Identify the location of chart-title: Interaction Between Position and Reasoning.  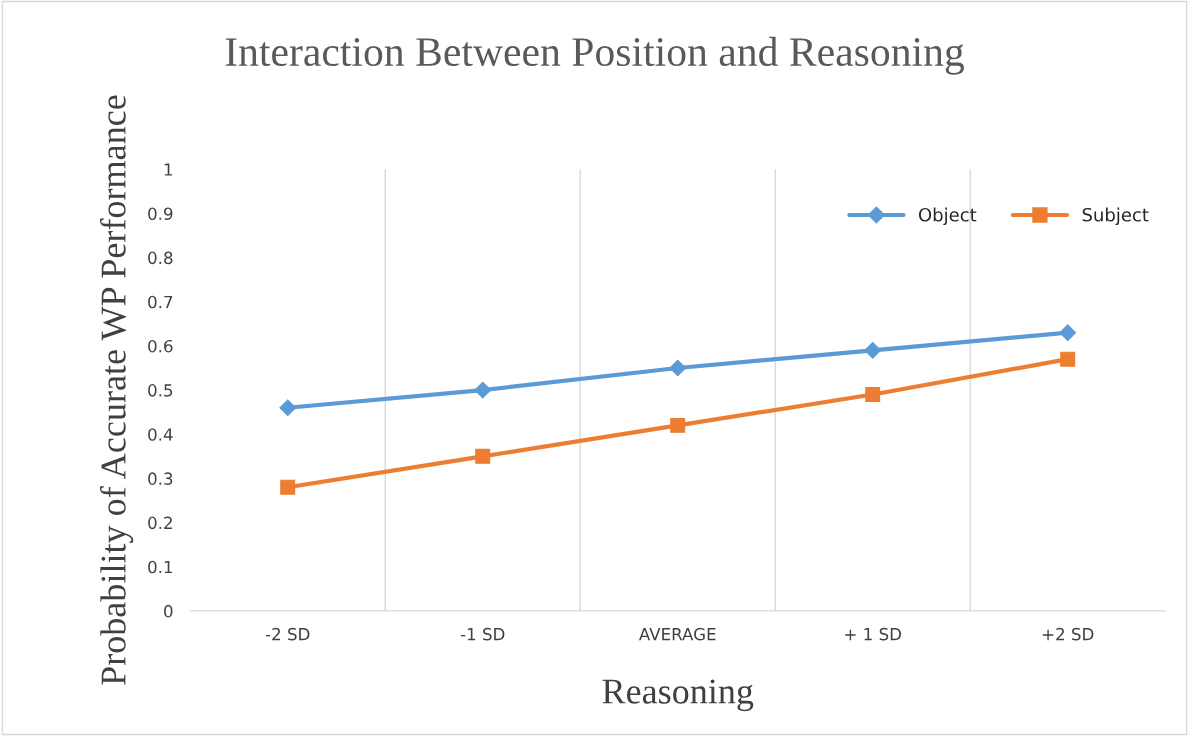
(594, 55).